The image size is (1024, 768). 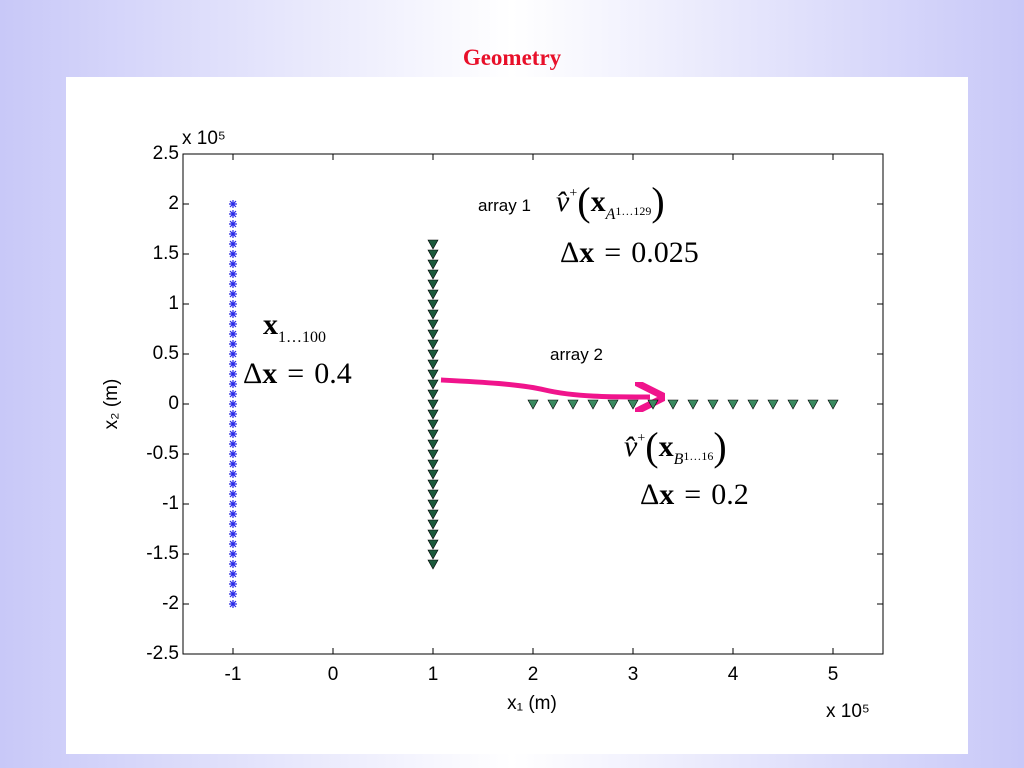 What do you see at coordinates (678, 459) in the screenshot?
I see `math: B` at bounding box center [678, 459].